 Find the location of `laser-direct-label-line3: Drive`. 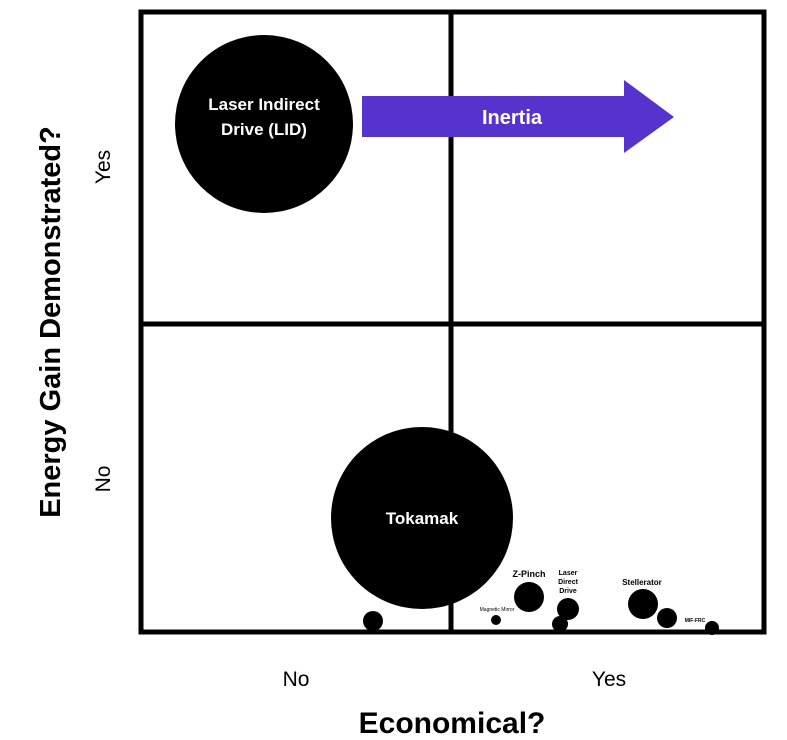

laser-direct-label-line3: Drive is located at coordinates (568, 591).